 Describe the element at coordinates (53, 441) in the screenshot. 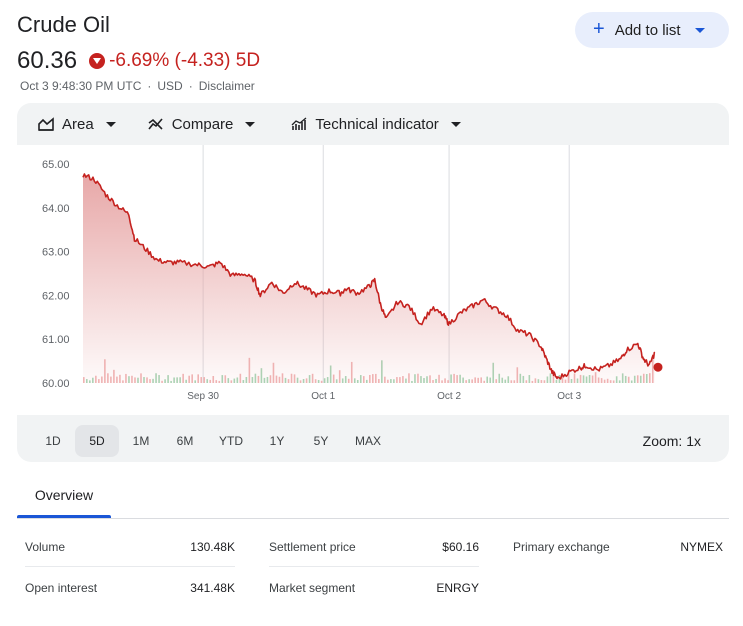

I see `range-button-1d: 1D` at that location.